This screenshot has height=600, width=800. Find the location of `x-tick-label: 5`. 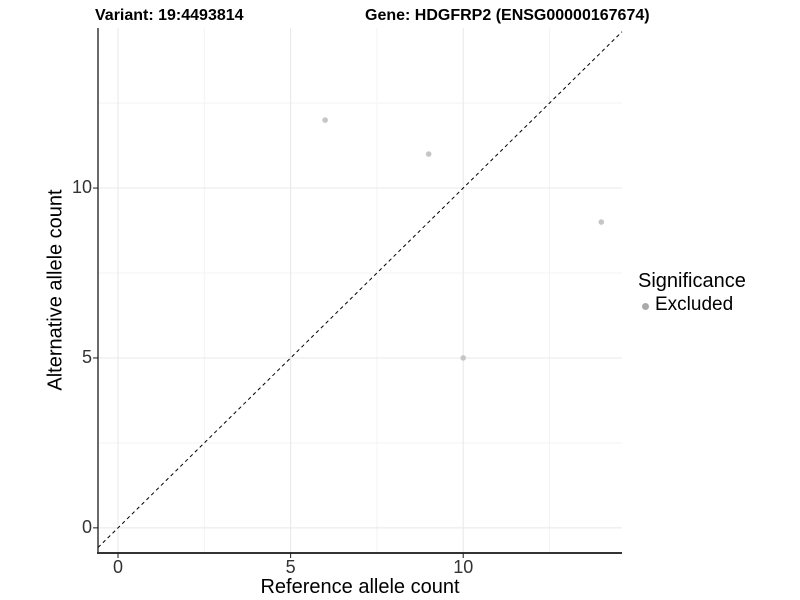

x-tick-label: 5 is located at coordinates (290, 567).